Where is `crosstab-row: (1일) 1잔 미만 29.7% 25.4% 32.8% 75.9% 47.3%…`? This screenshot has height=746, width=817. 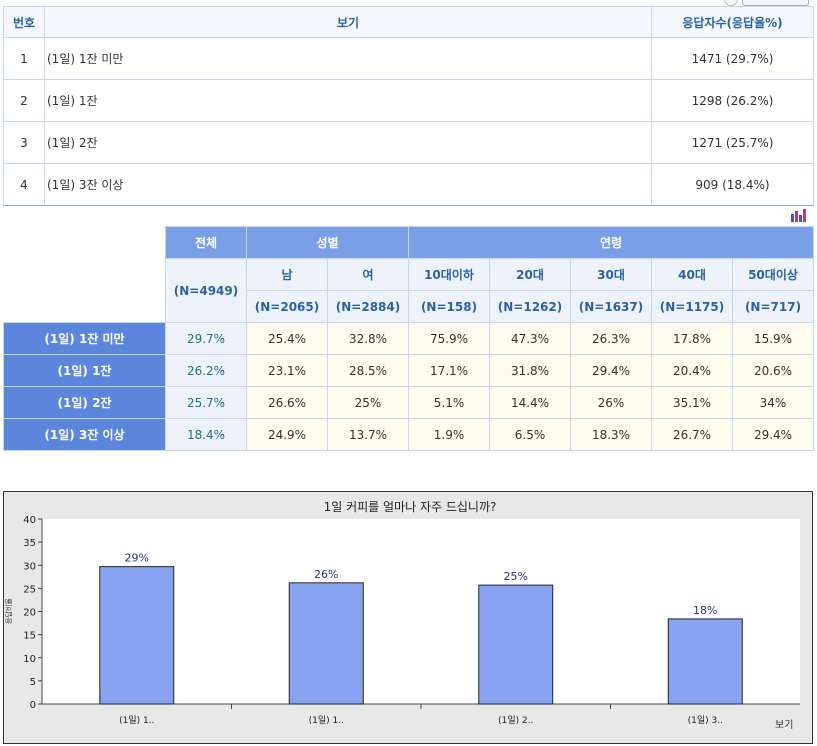 crosstab-row: (1일) 1잔 미만 29.7% 25.4% 32.8% 75.9% 47.3%… is located at coordinates (408, 338).